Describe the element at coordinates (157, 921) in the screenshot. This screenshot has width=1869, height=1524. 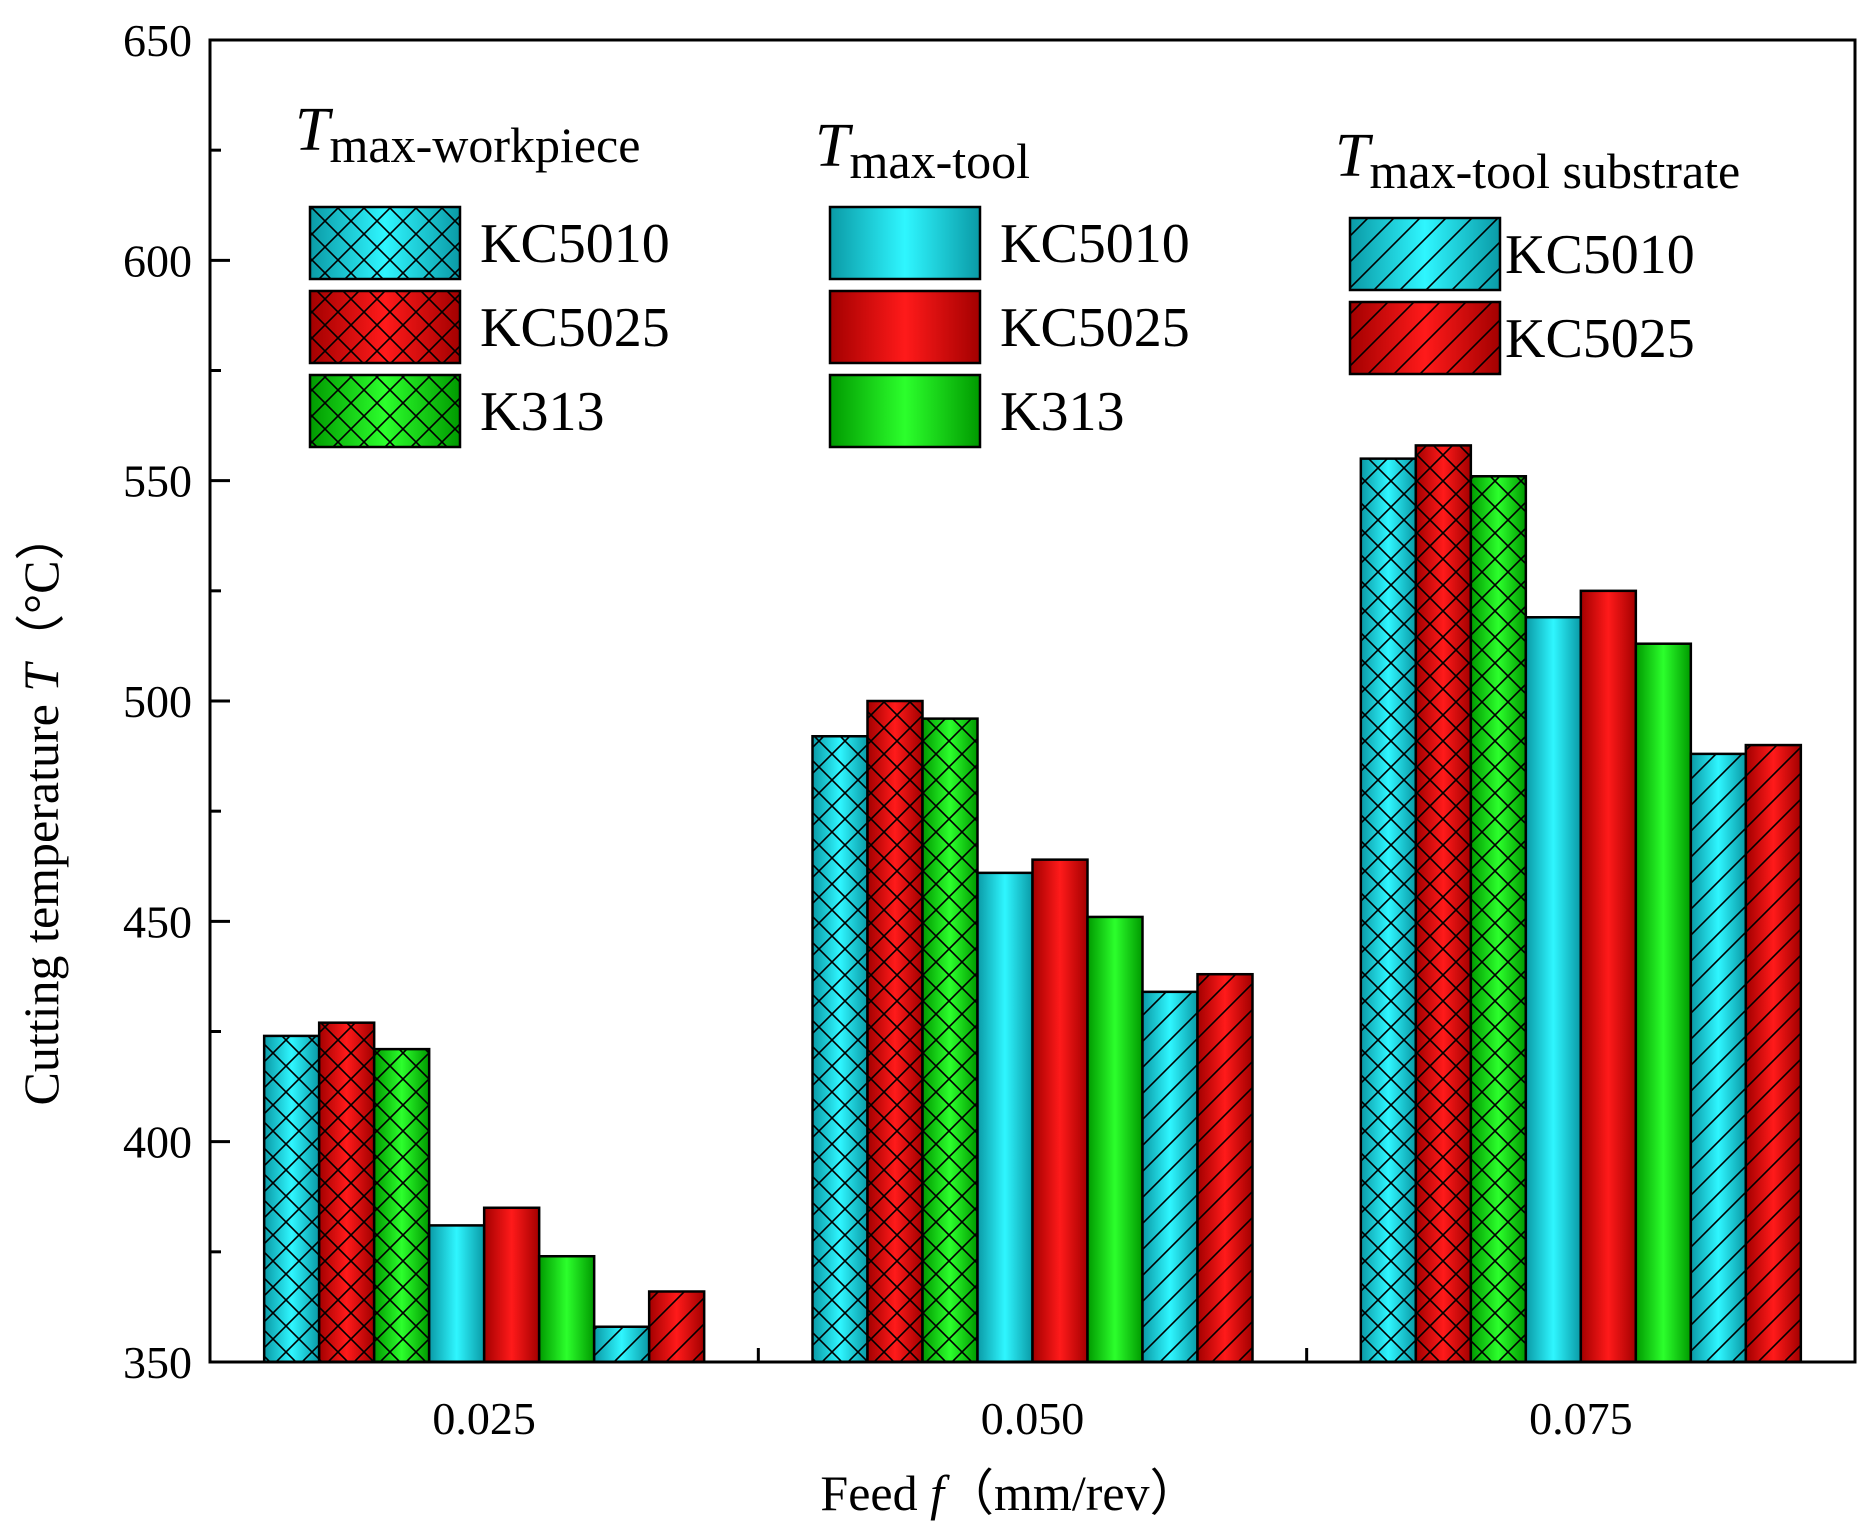
I see `y-tick-label: 450` at that location.